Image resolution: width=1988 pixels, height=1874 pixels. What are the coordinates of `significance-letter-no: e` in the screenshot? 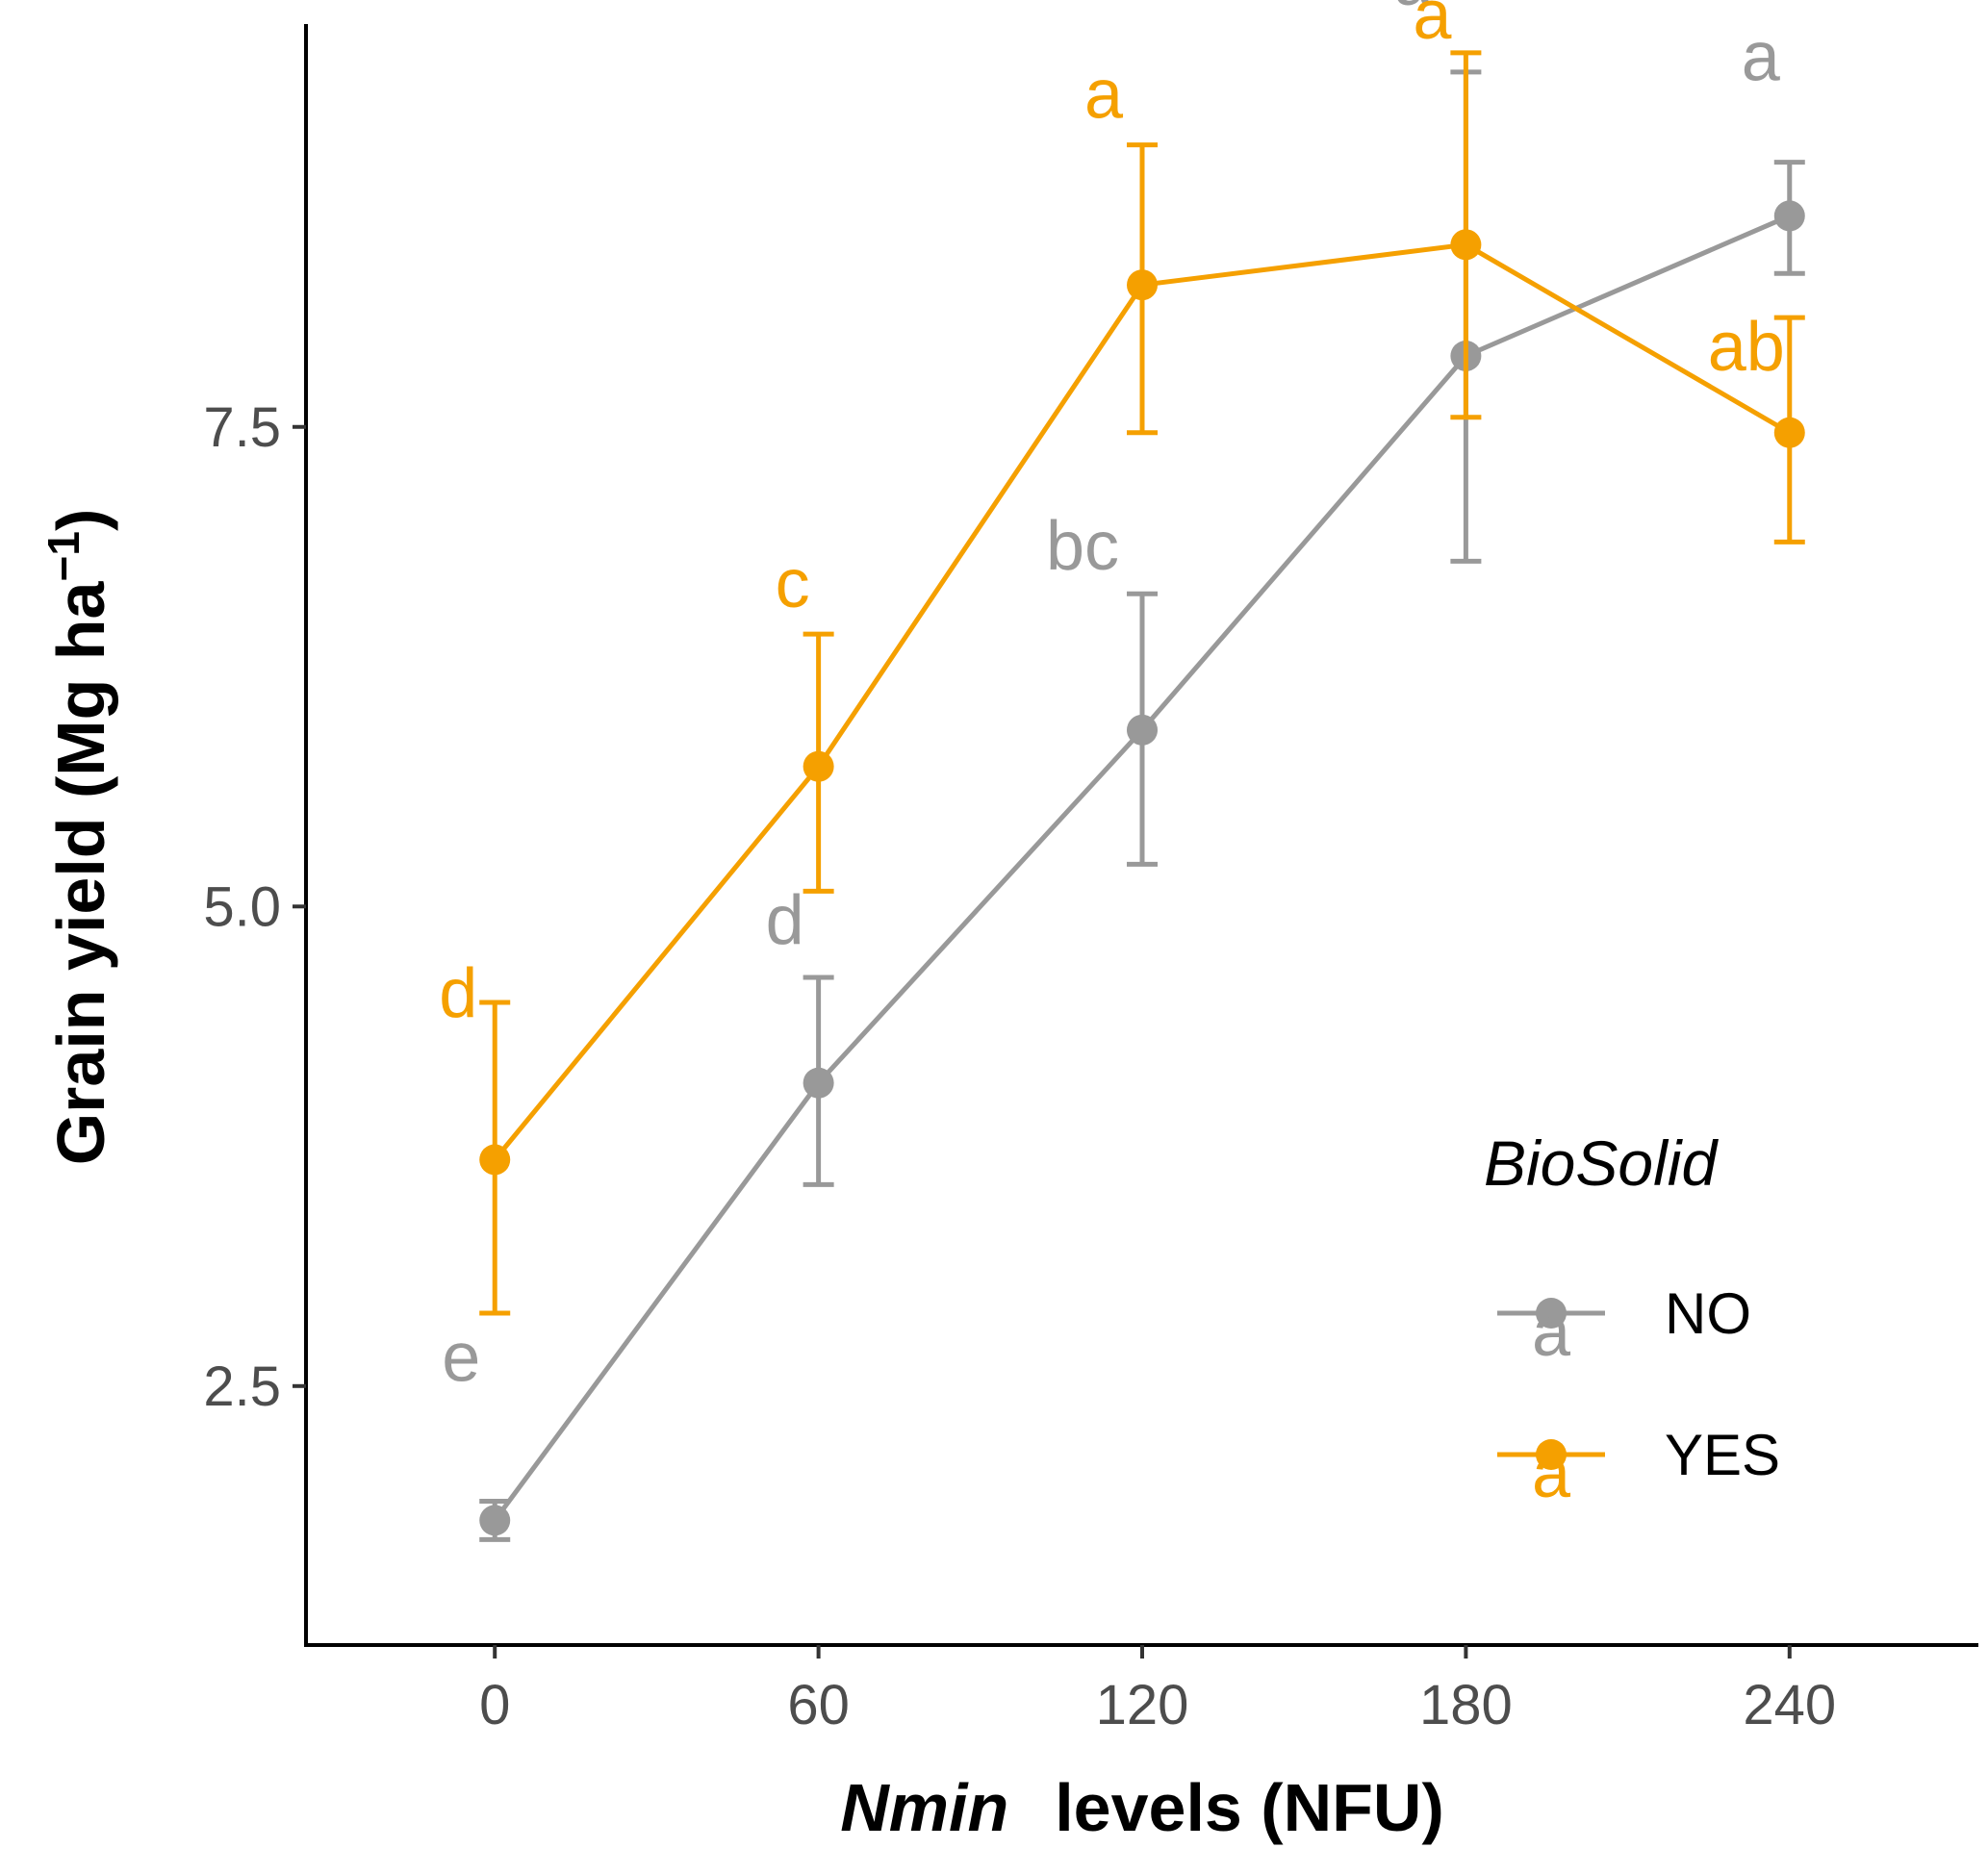 It's located at (461, 1358).